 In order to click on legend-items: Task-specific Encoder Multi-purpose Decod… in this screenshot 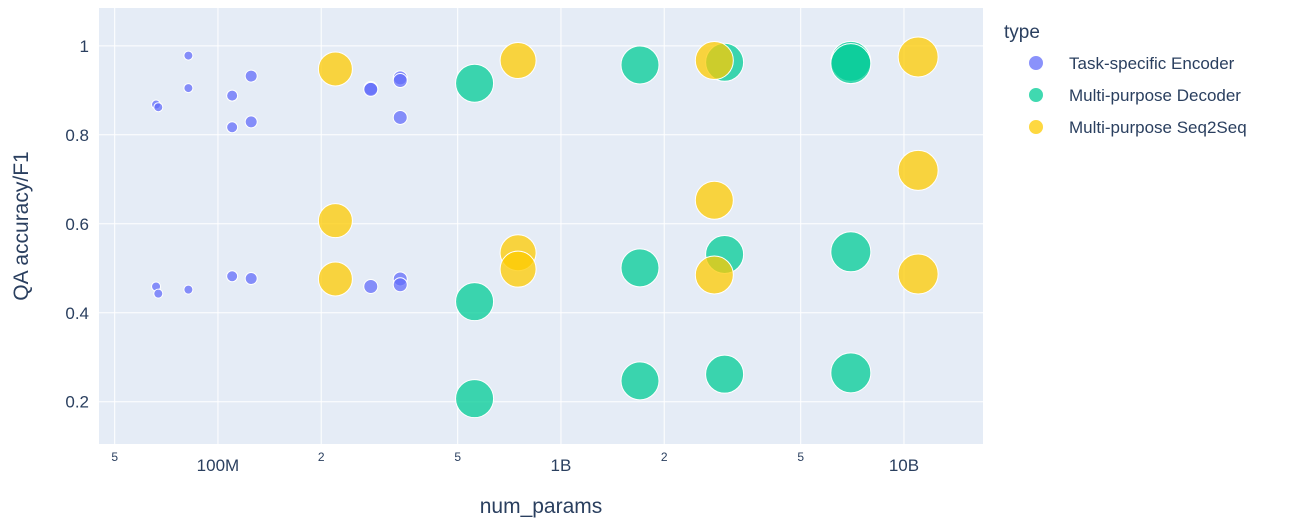, I will do `click(1137, 95)`.